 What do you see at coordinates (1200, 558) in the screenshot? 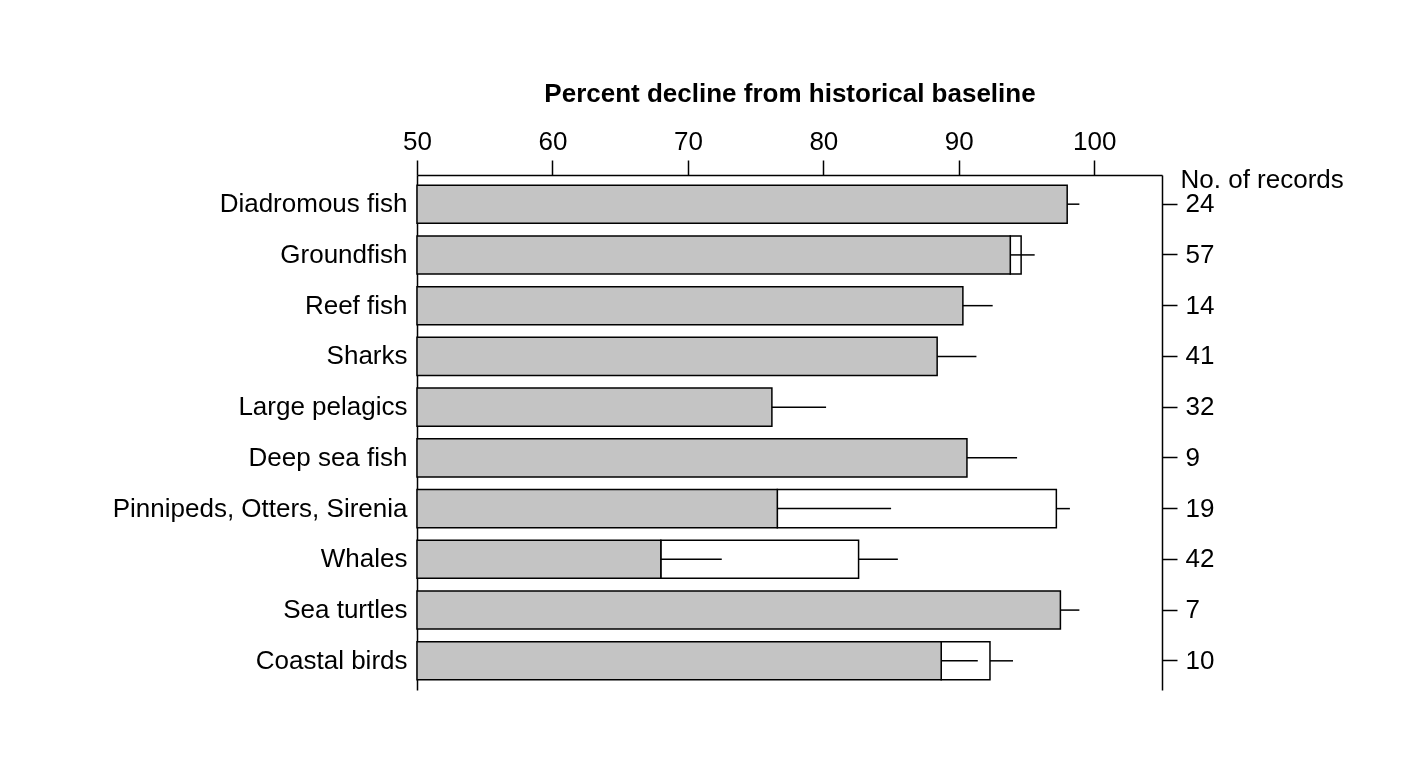
I see `text: 42` at bounding box center [1200, 558].